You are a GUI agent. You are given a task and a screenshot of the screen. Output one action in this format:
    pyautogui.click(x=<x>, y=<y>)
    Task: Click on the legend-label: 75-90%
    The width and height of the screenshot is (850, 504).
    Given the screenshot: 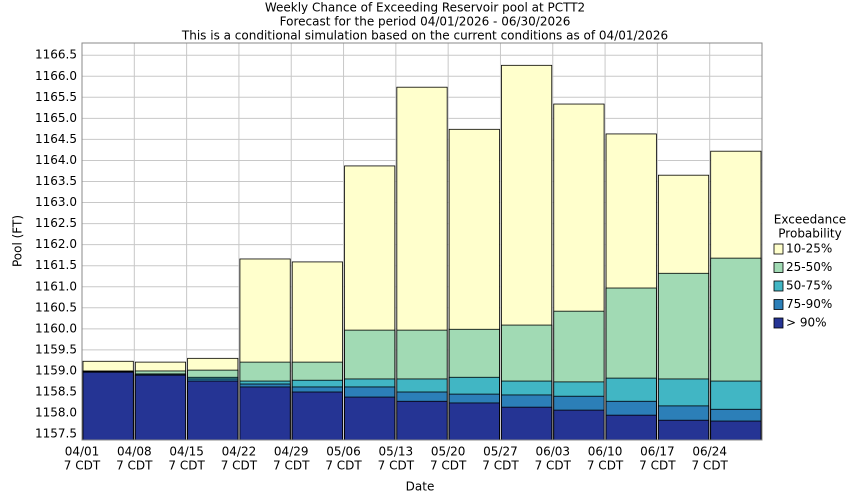 What is the action you would take?
    pyautogui.click(x=809, y=304)
    